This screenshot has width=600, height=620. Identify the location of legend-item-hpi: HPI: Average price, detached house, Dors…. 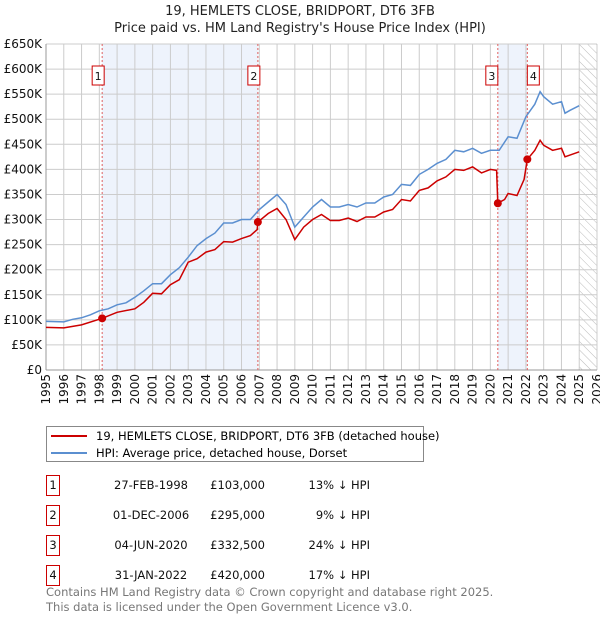
(199, 453).